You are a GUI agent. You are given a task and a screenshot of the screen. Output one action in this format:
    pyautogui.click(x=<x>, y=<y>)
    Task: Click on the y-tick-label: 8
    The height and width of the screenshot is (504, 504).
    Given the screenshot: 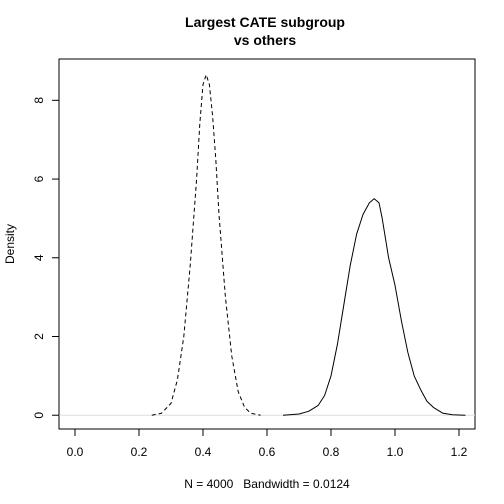 What is the action you would take?
    pyautogui.click(x=39, y=100)
    